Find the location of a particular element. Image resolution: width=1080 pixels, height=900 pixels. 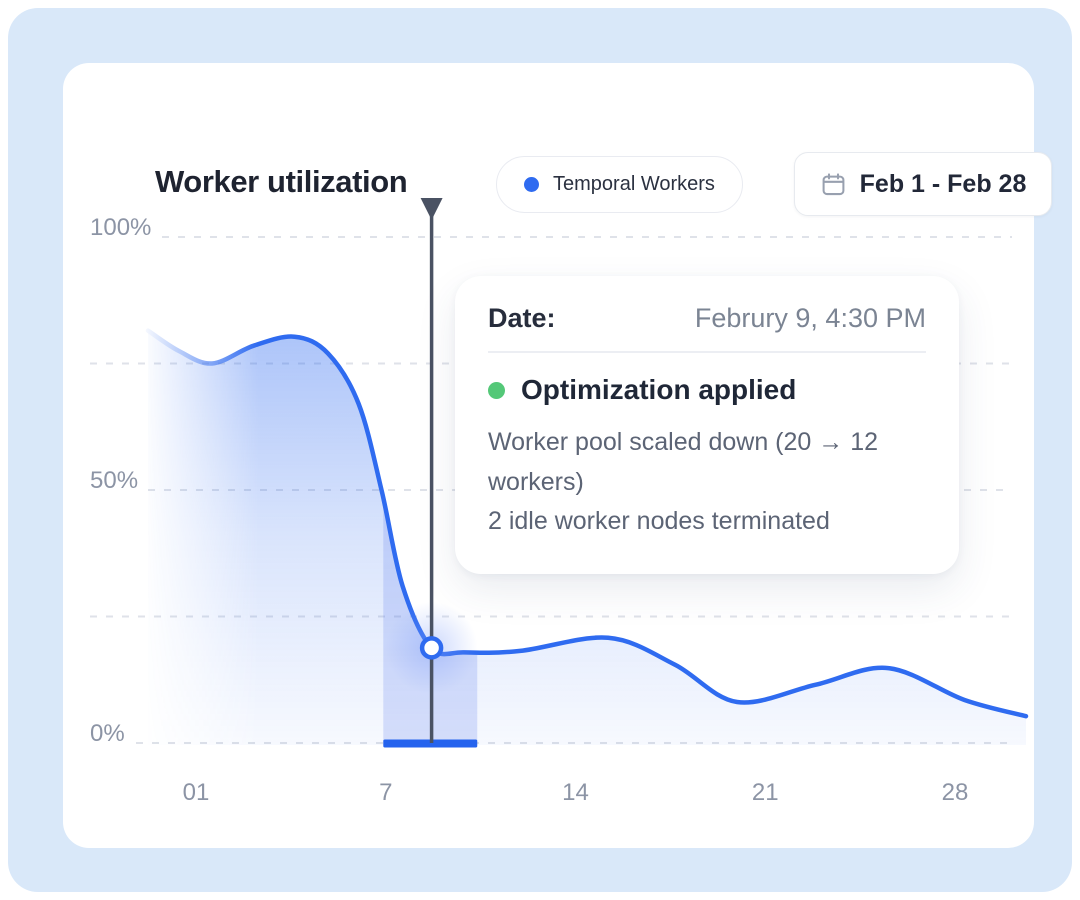

tooltip-event-row: Optimization applied is located at coordinates (707, 390).